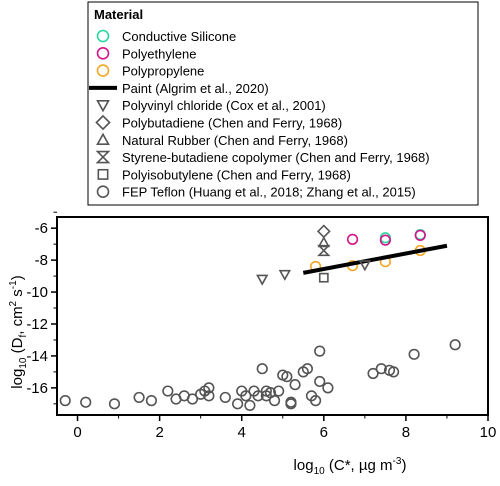 The width and height of the screenshot is (500, 486). What do you see at coordinates (103, 70) in the screenshot?
I see `legend-polypropylene-marker` at bounding box center [103, 70].